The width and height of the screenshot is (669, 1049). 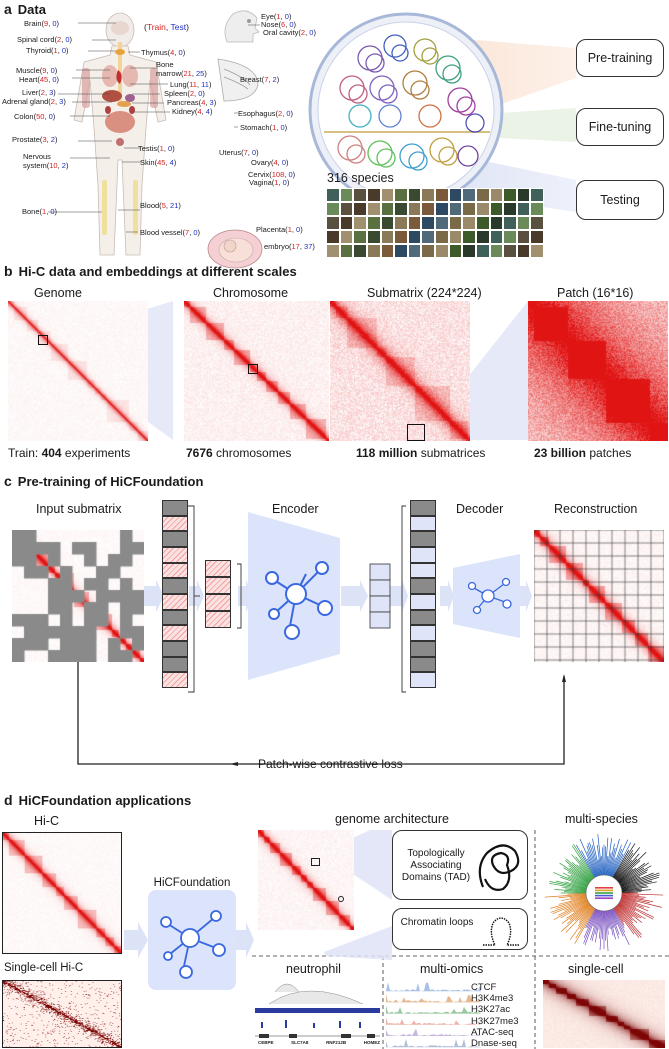 What do you see at coordinates (184, 93) in the screenshot?
I see `organ-label: Spleen(2, 0)` at bounding box center [184, 93].